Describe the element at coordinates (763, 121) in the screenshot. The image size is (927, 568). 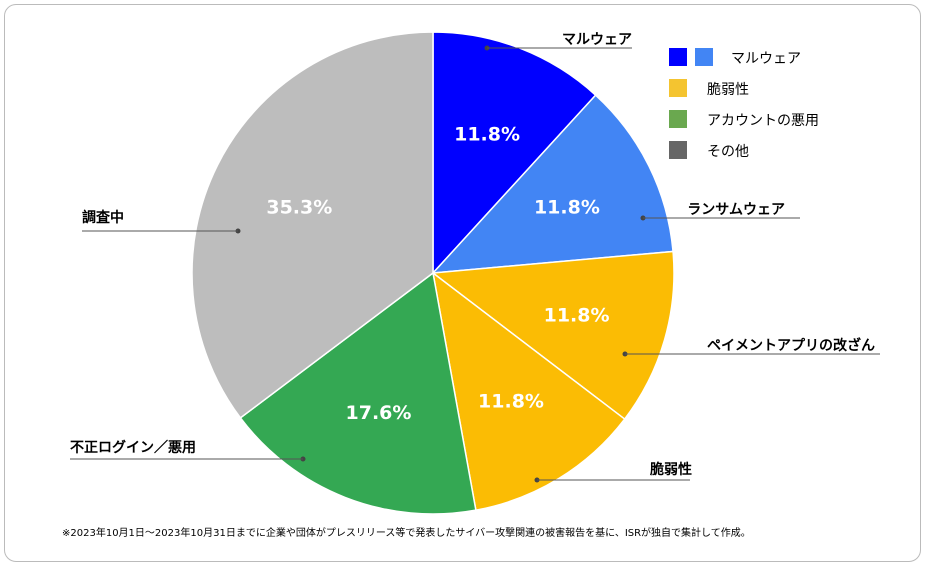
I see `legend-label: アカウントの悪用` at that location.